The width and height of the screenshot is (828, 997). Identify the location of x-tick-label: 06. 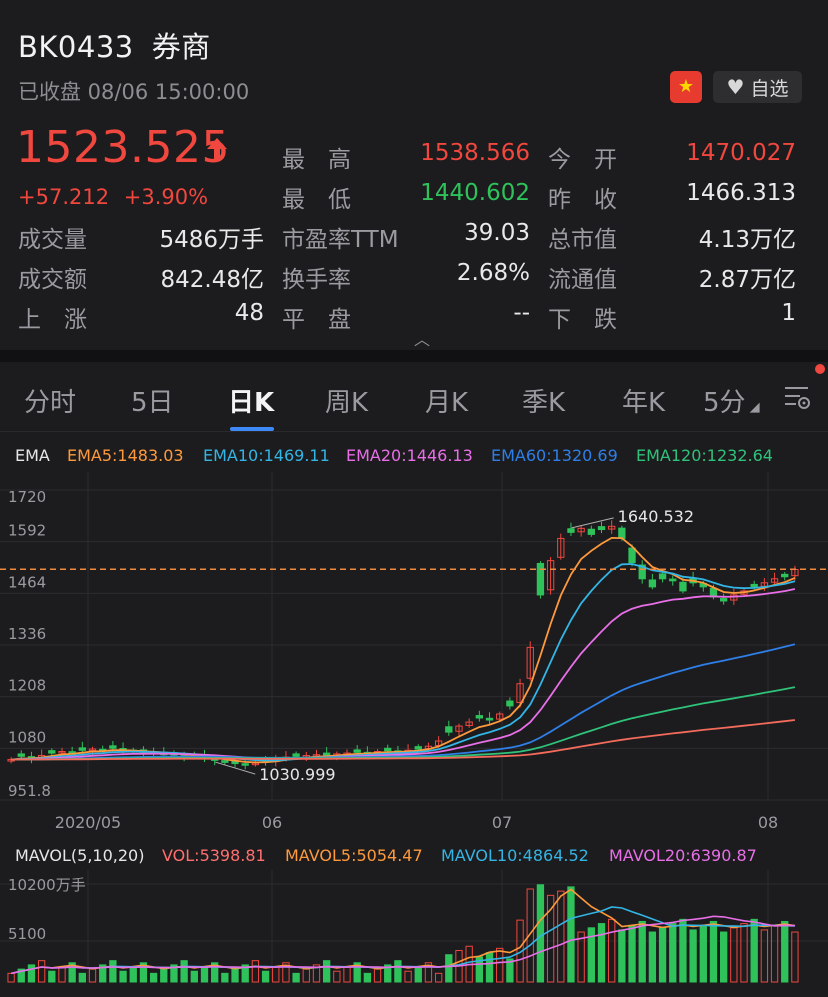
(272, 822).